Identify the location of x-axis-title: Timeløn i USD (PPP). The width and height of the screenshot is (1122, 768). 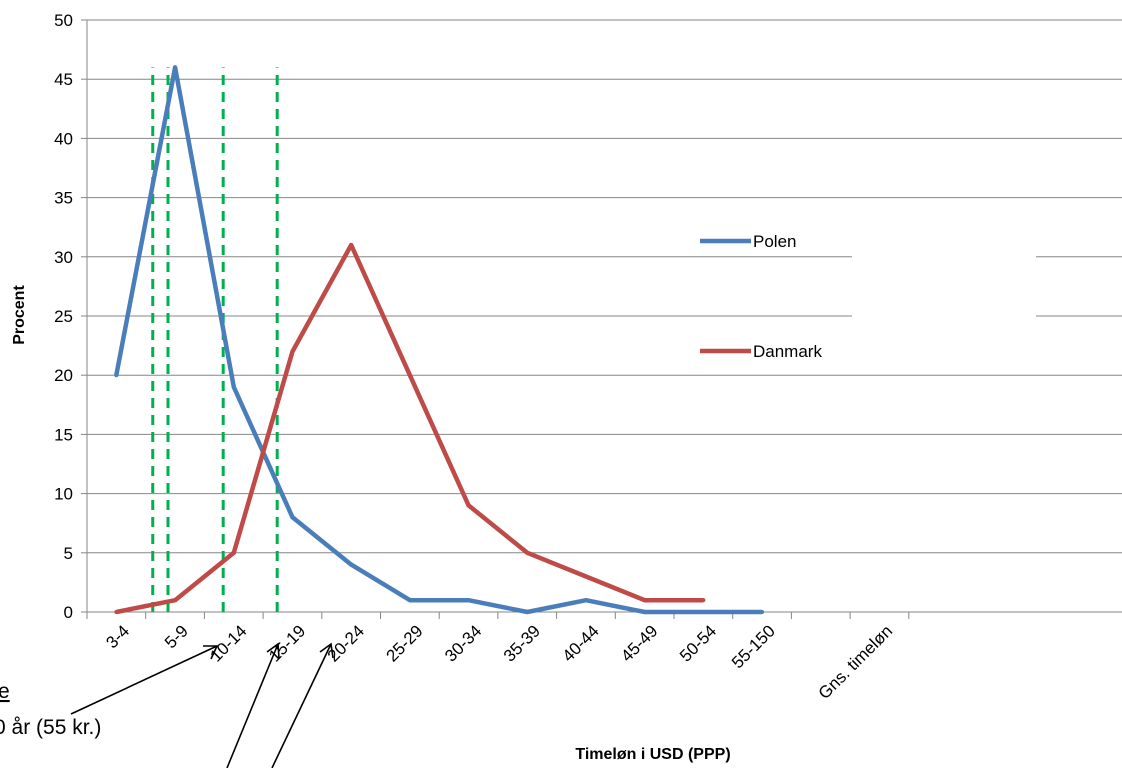
(652, 754).